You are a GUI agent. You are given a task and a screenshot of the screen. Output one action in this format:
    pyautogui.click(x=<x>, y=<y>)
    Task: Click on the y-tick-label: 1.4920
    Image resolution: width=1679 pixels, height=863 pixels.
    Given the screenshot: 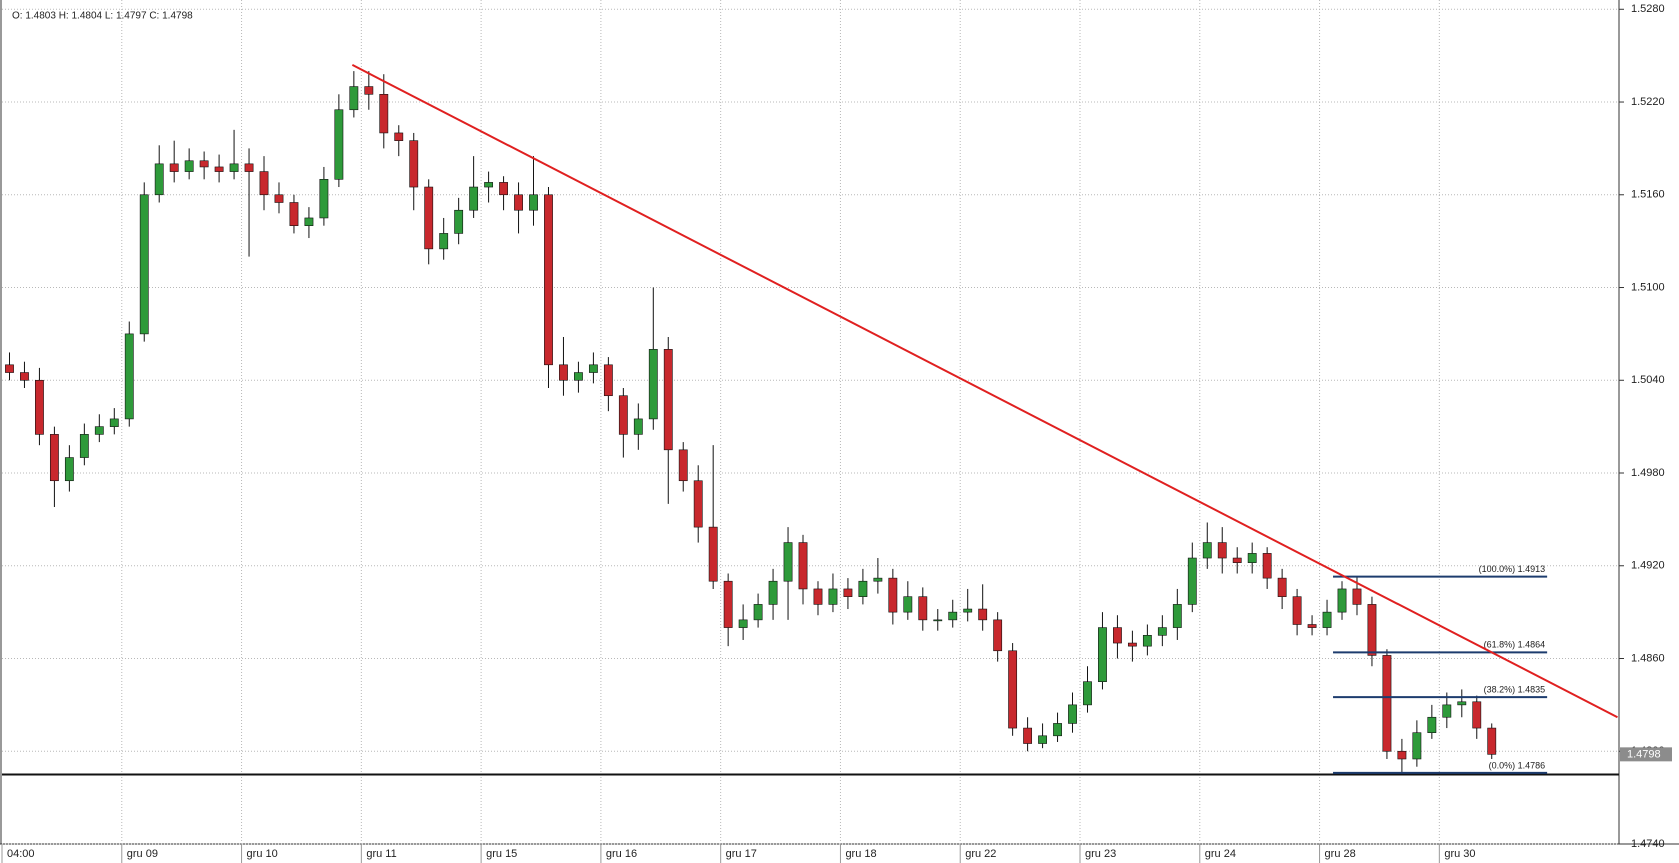 What is the action you would take?
    pyautogui.click(x=1648, y=566)
    